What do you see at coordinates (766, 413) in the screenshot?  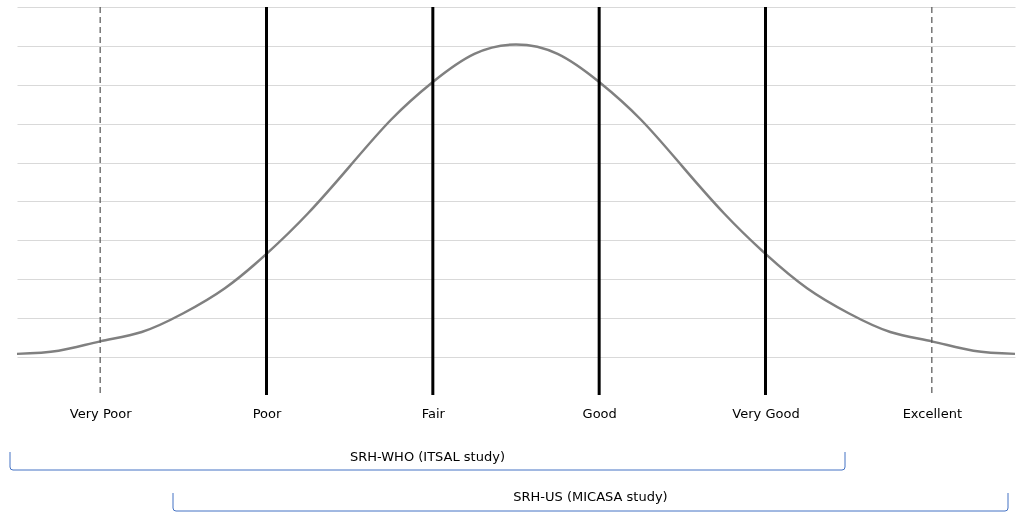 I see `x-tick-label: Very Good` at bounding box center [766, 413].